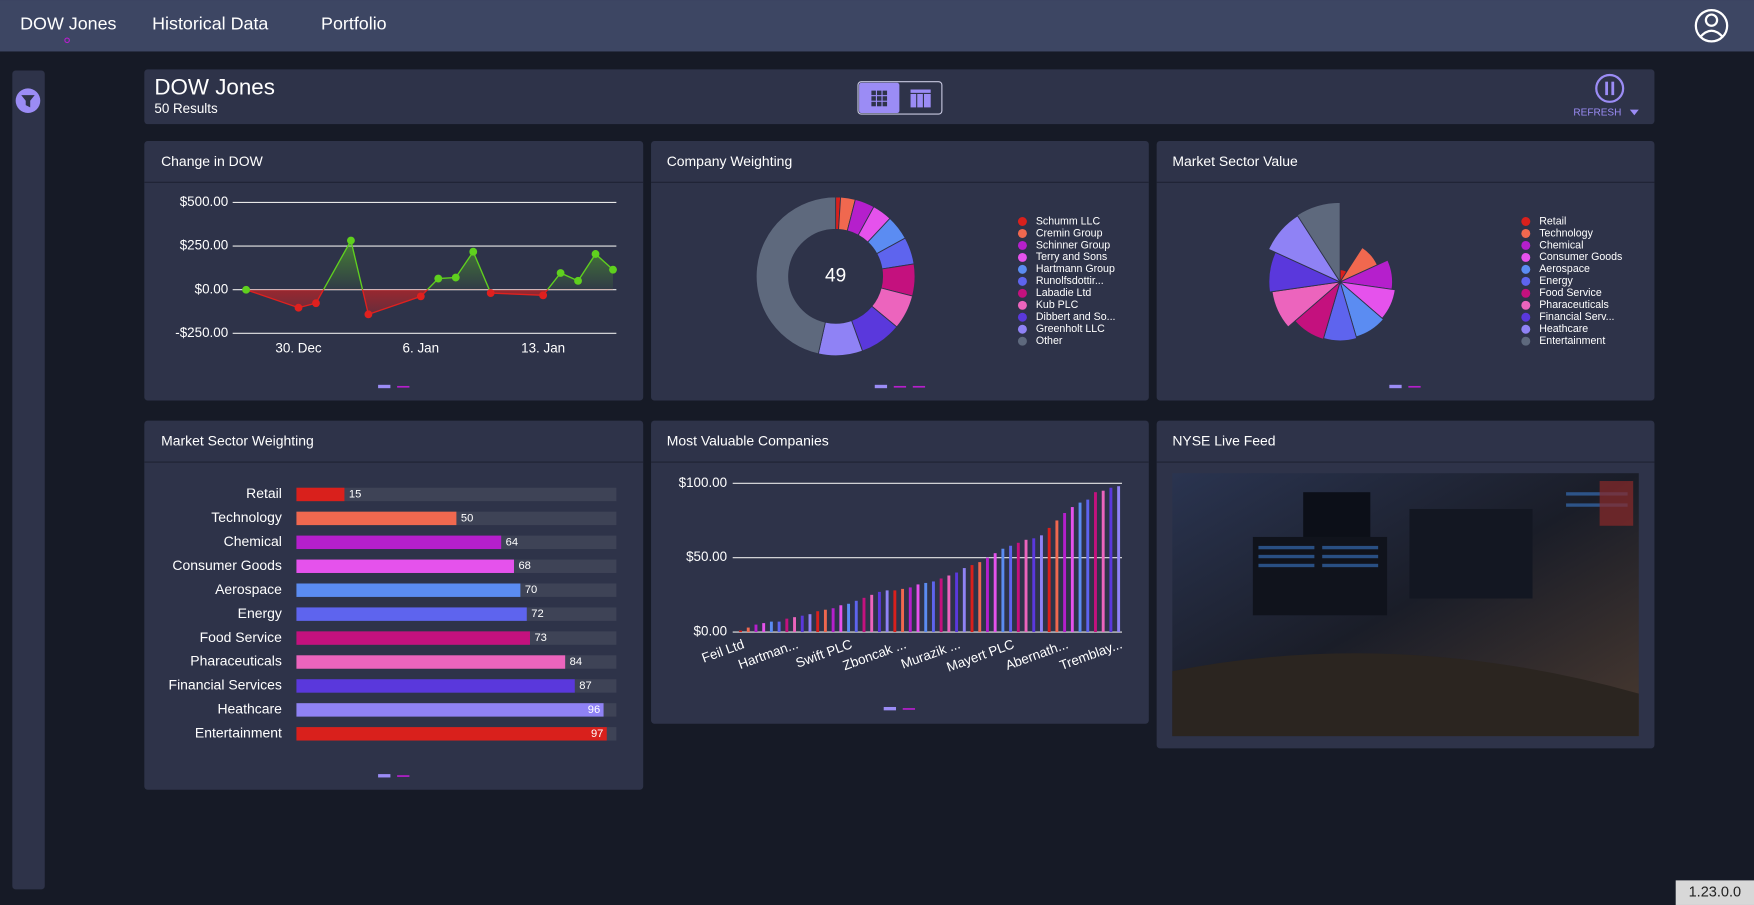  What do you see at coordinates (394, 270) in the screenshot?
I see `panel` at bounding box center [394, 270].